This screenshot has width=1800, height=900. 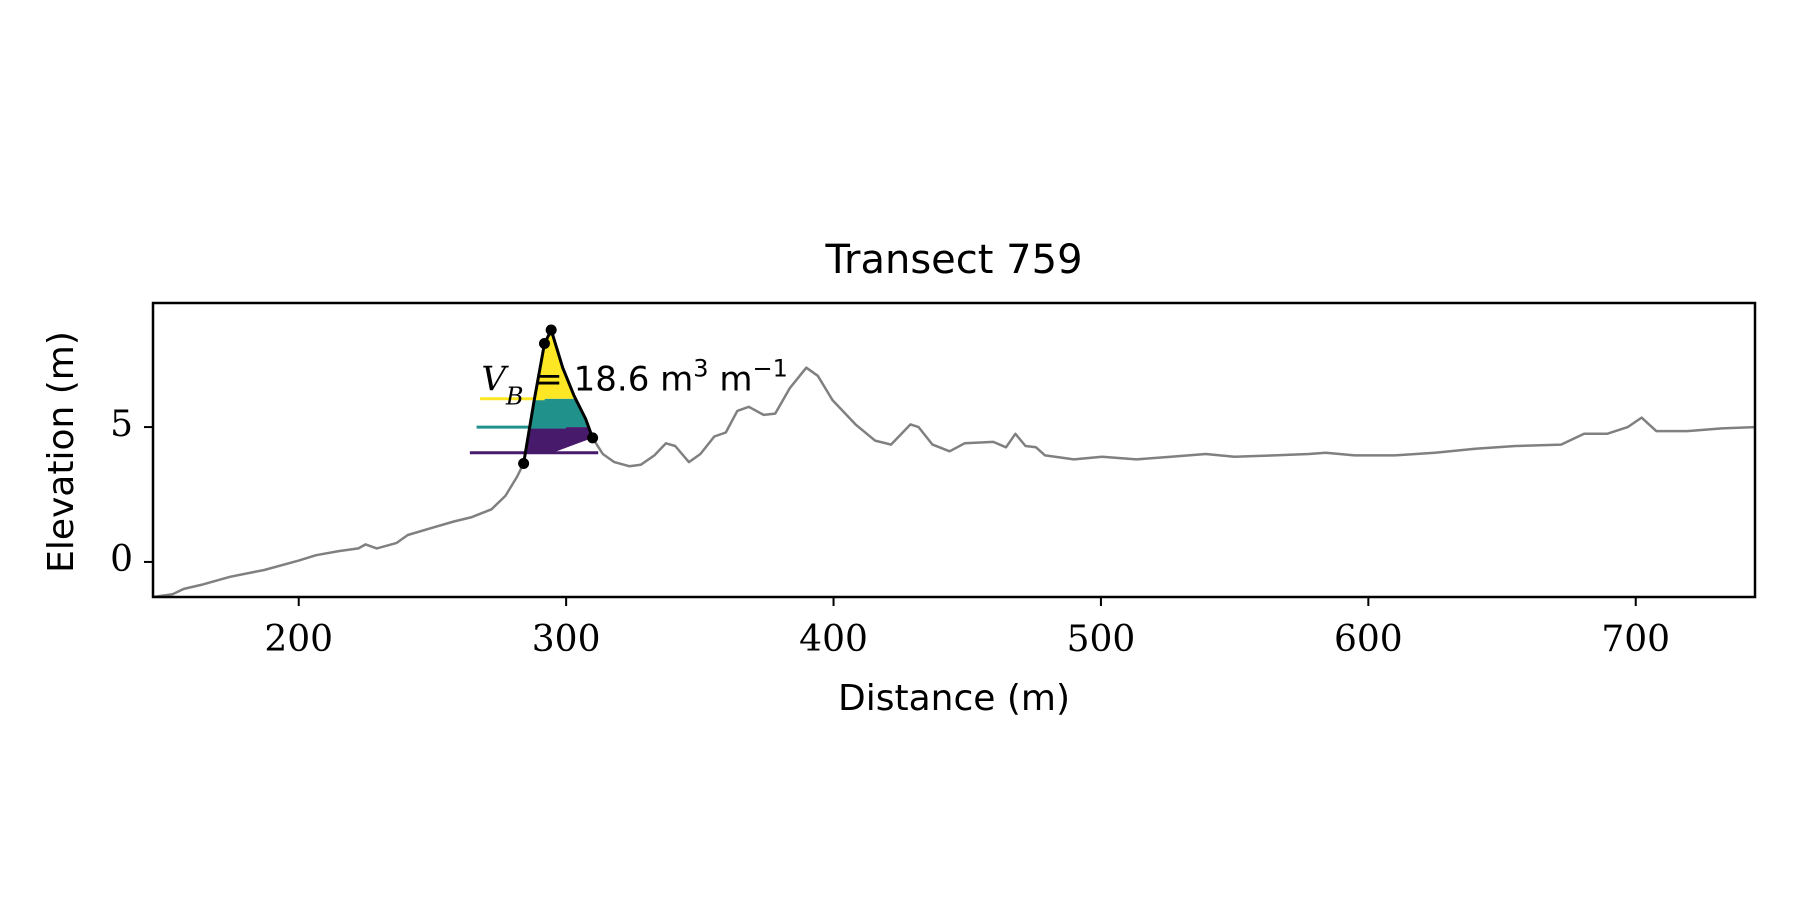 What do you see at coordinates (731, 380) in the screenshot?
I see `annotation-part: m` at bounding box center [731, 380].